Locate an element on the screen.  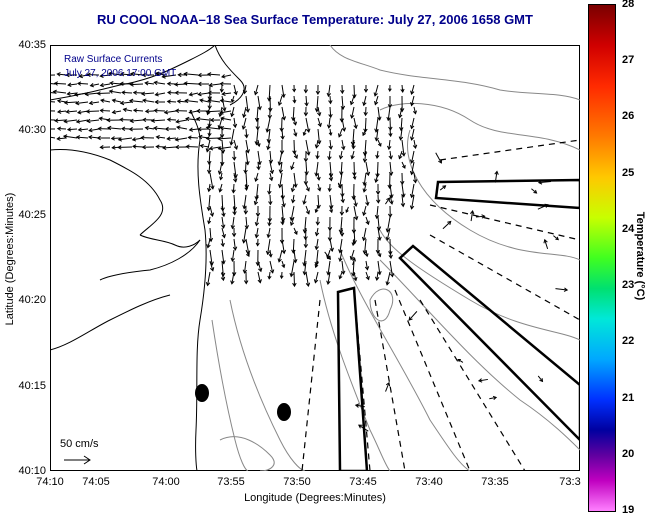
x-tick: 73:45 is located at coordinates (363, 482).